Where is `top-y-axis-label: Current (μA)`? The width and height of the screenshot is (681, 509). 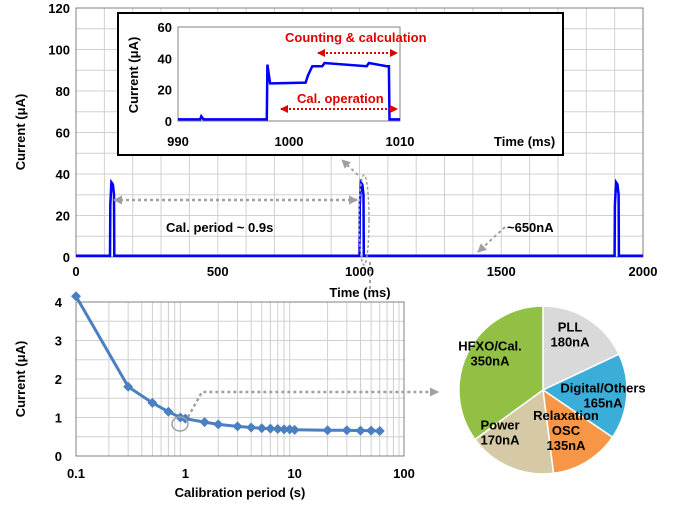 top-y-axis-label: Current (μA) is located at coordinates (20, 132).